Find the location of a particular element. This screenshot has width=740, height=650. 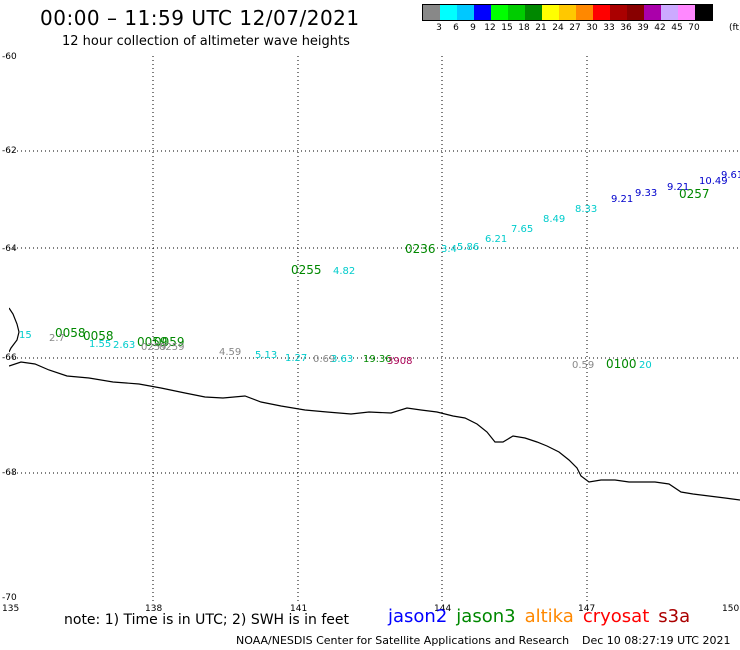

wave-height-label: 19.36 is located at coordinates (377, 359).